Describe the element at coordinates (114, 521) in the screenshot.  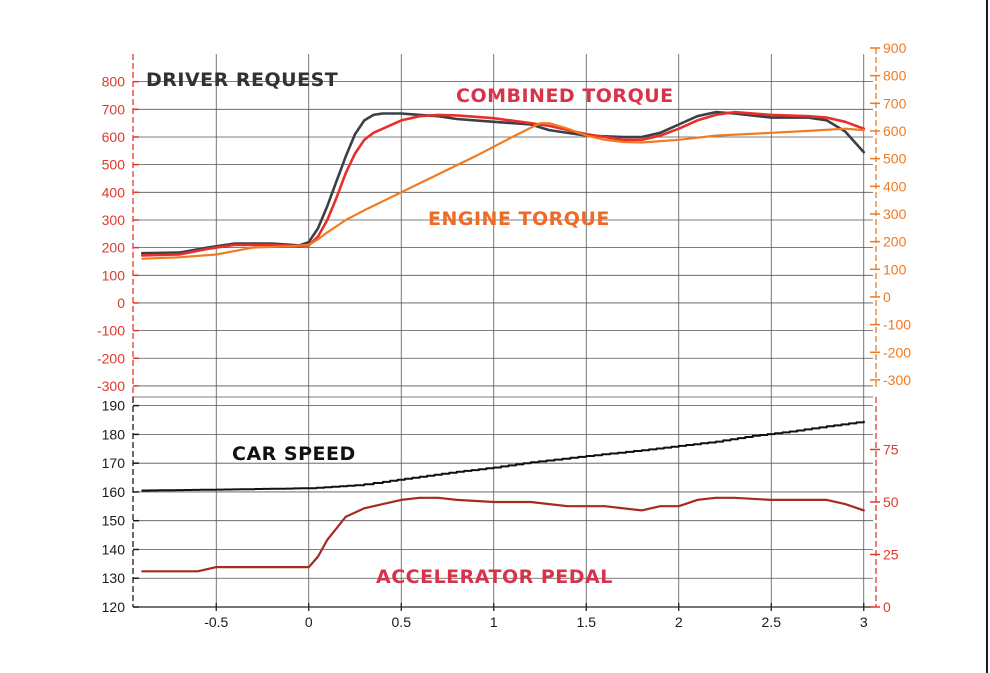
I see `bottom-left-tick-label: 150` at that location.